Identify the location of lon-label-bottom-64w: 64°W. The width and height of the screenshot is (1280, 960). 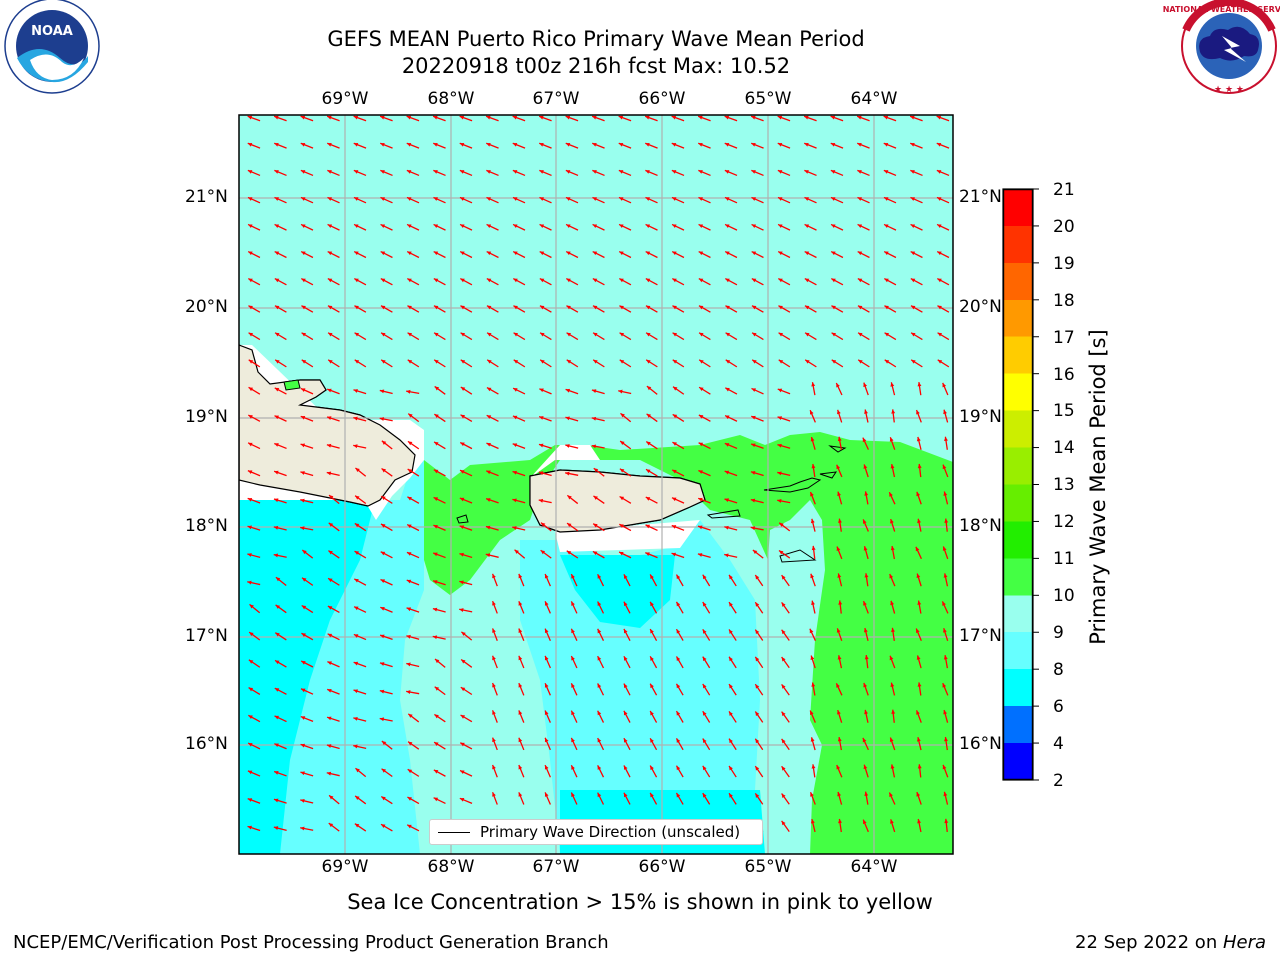
(874, 867).